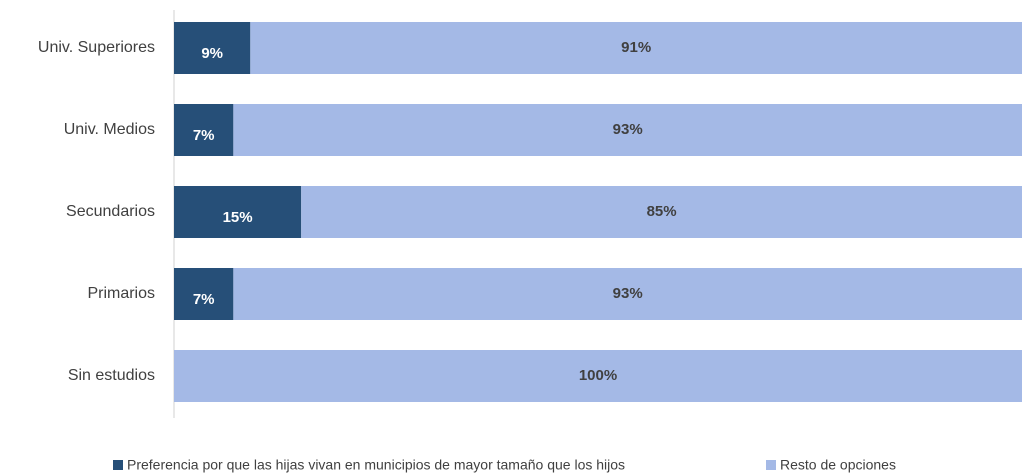  What do you see at coordinates (109, 129) in the screenshot?
I see `y-tick-label: Univ. Medios` at bounding box center [109, 129].